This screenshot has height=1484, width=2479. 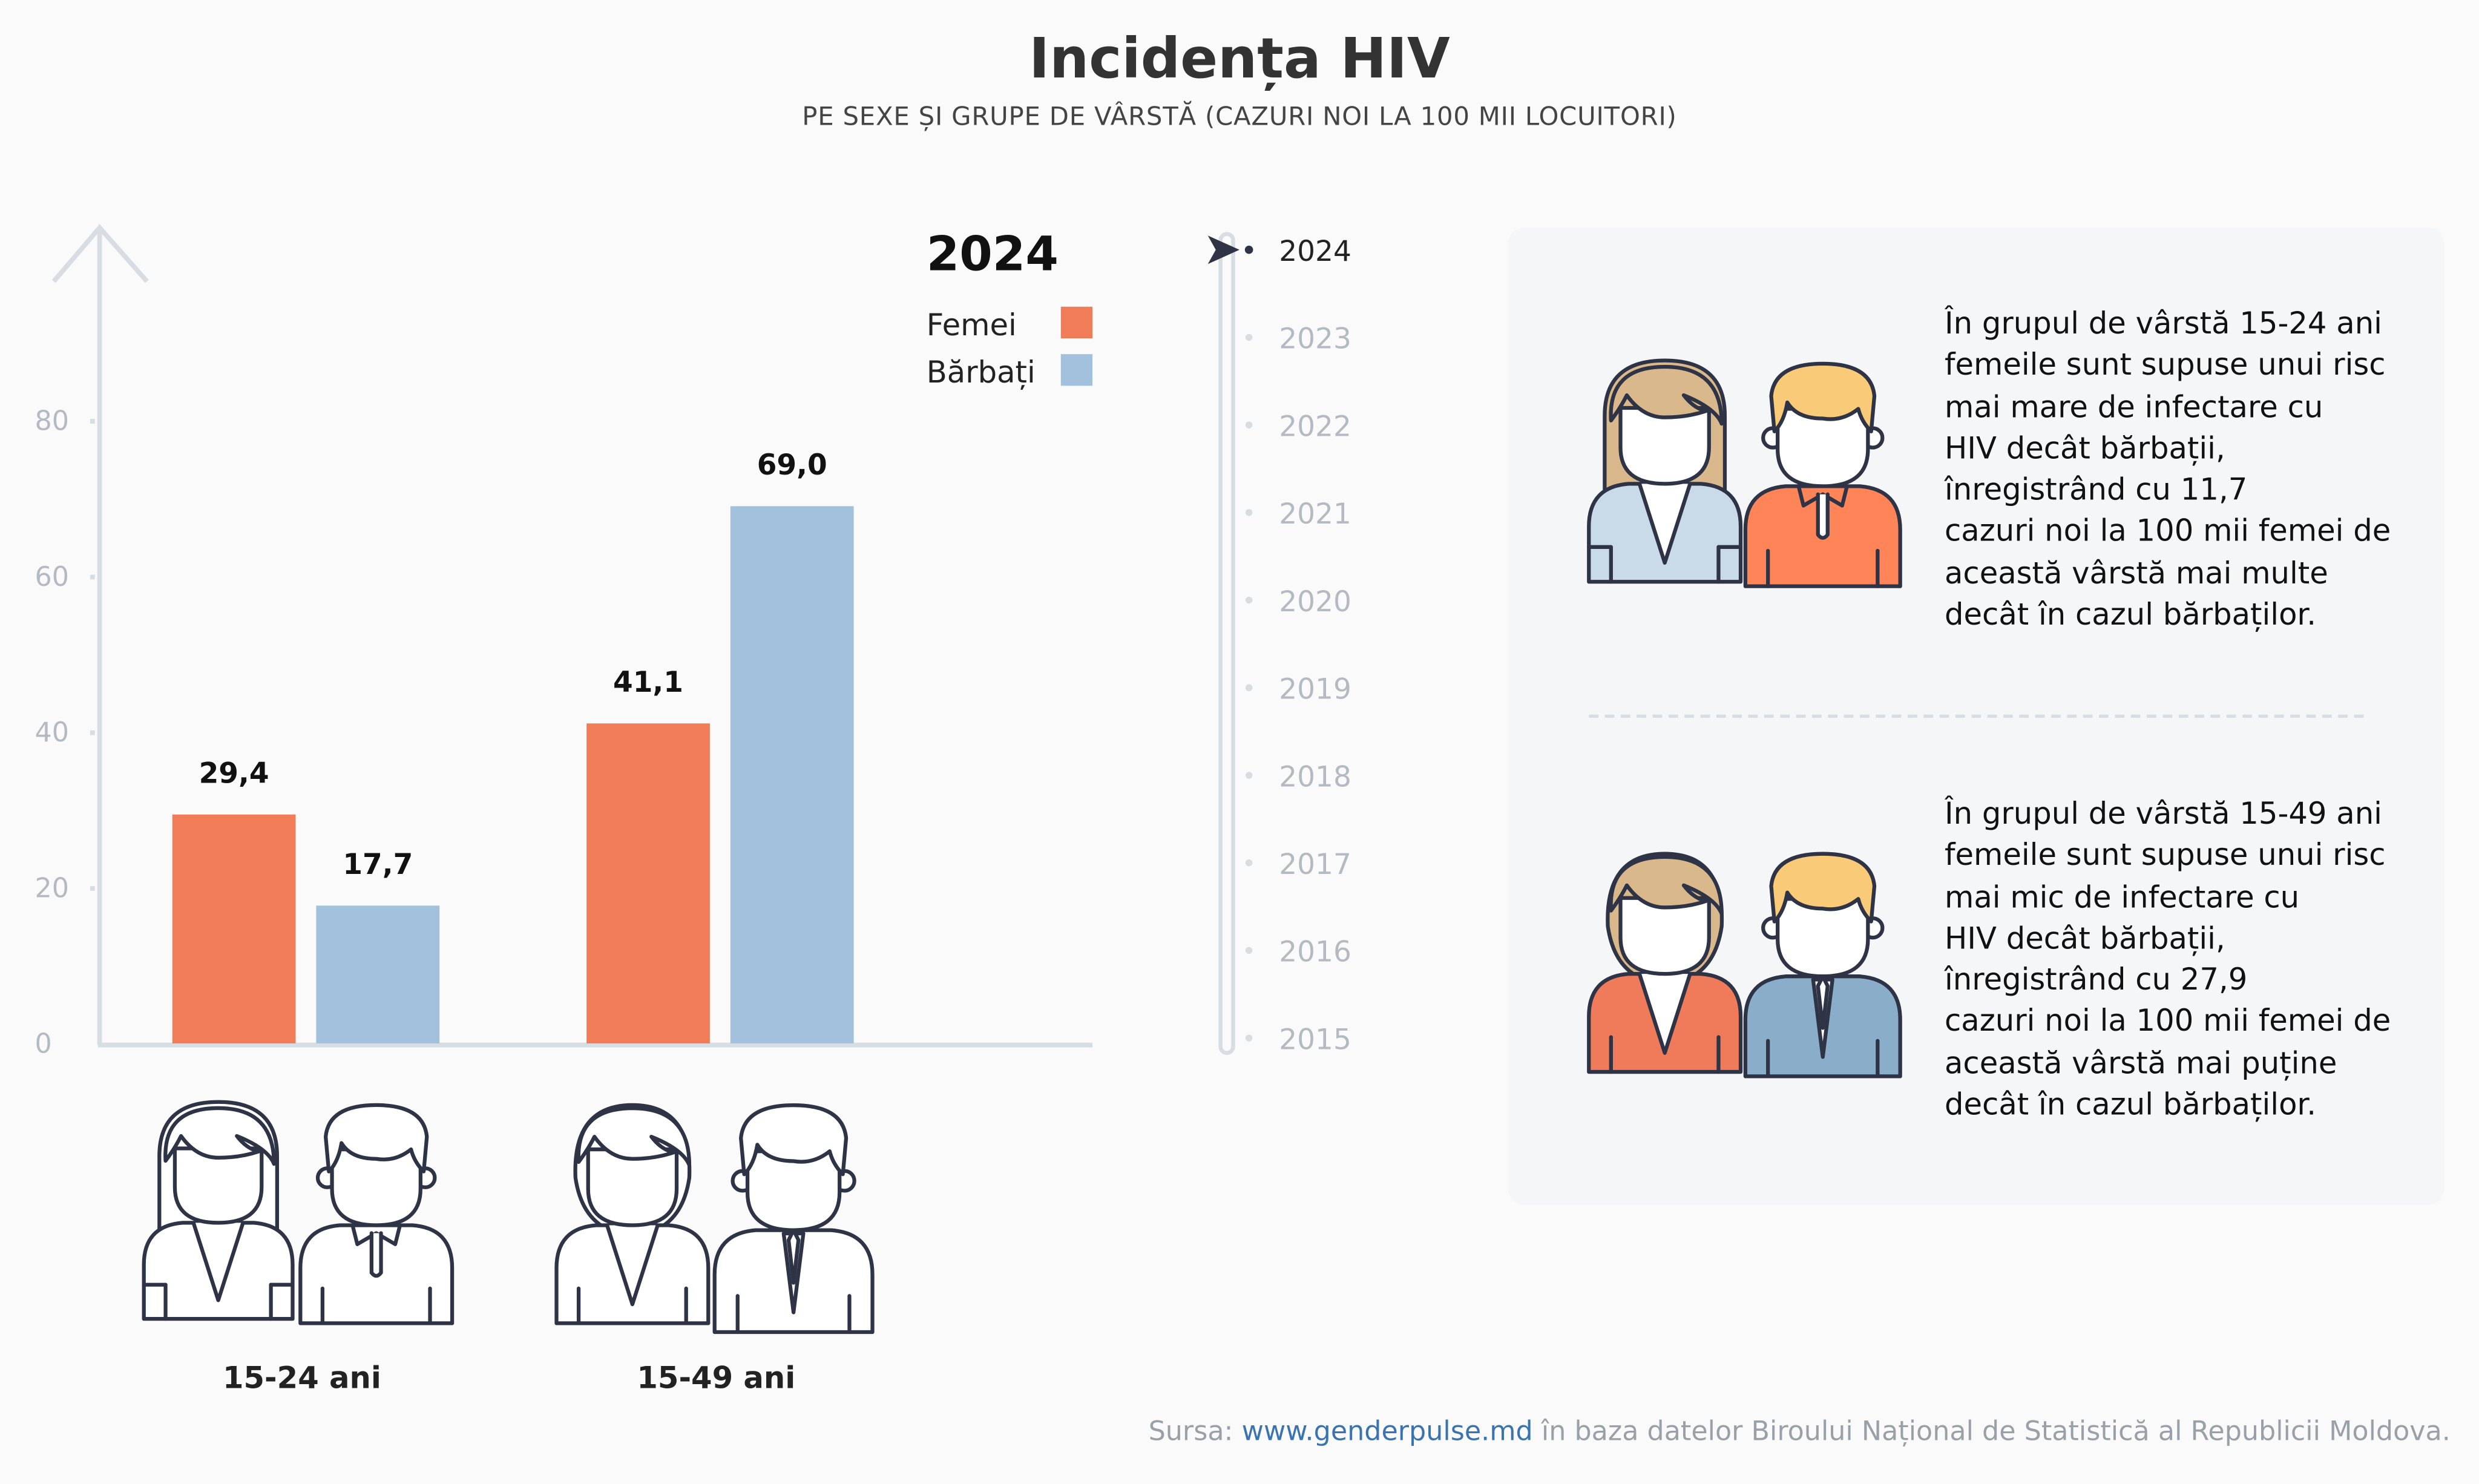 What do you see at coordinates (971, 325) in the screenshot?
I see `legend-femei-label: Femei` at bounding box center [971, 325].